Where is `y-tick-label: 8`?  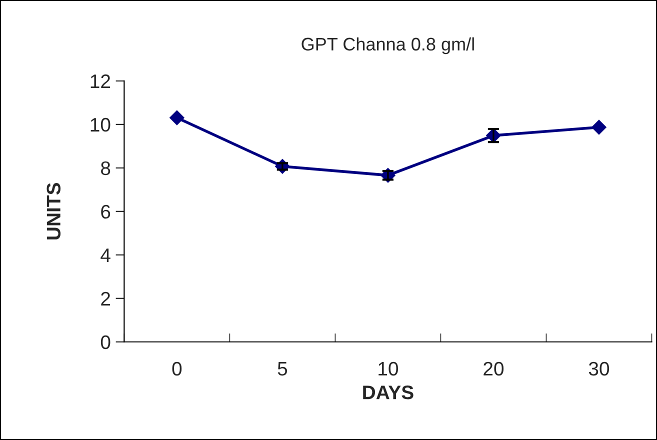
y-tick-label: 8 is located at coordinates (105, 168).